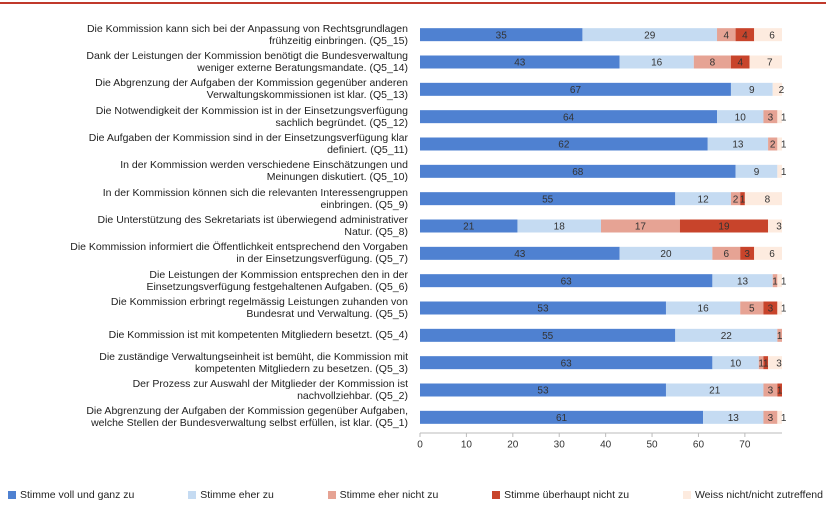  I want to click on data-label: 67, so click(576, 90).